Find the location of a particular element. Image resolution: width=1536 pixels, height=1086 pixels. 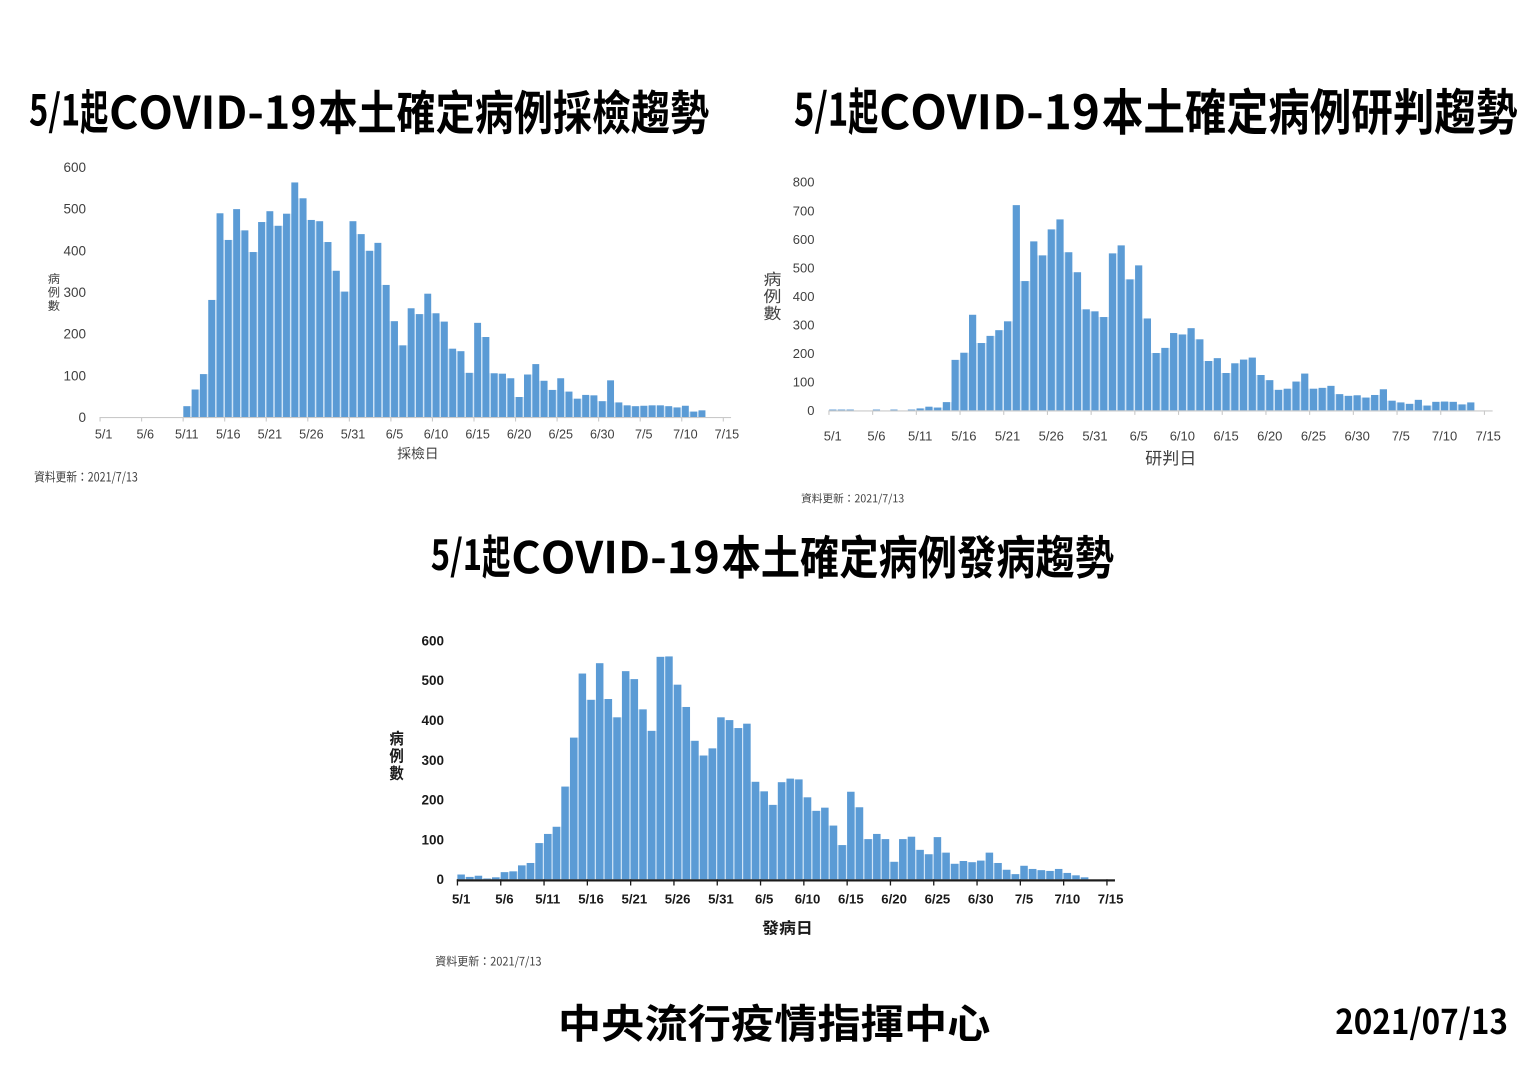

svg-text: 800 is located at coordinates (804, 182).